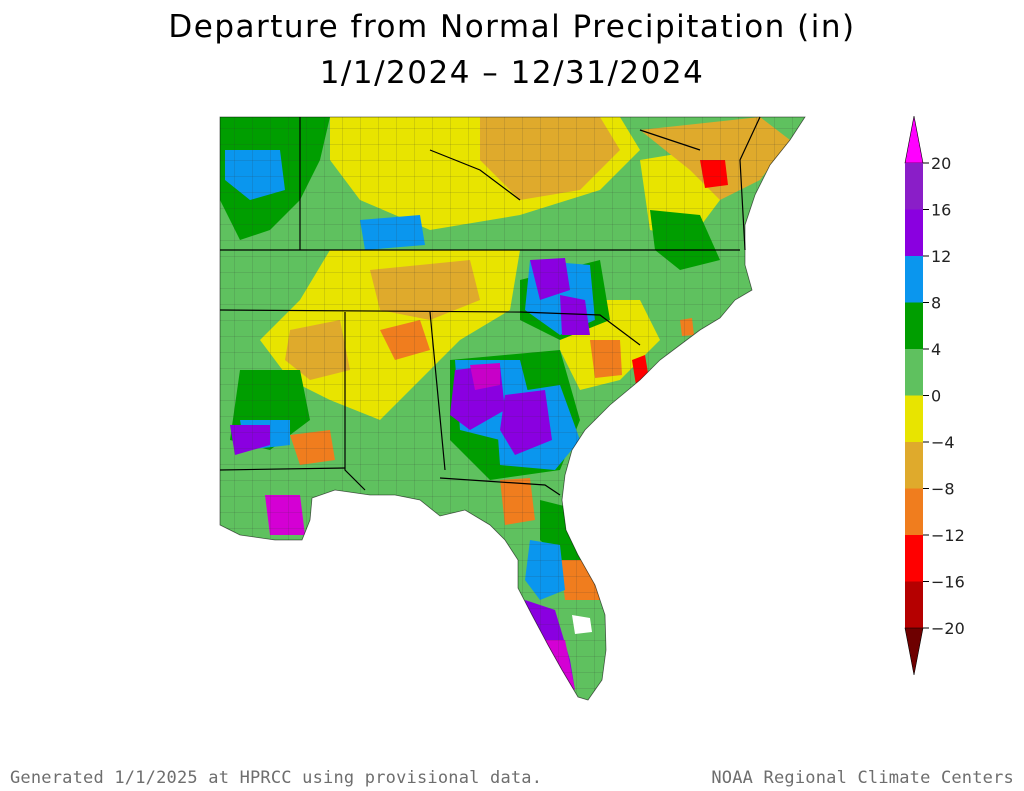 The width and height of the screenshot is (1024, 791). What do you see at coordinates (914, 651) in the screenshot?
I see `legend-bottom-arrow` at bounding box center [914, 651].